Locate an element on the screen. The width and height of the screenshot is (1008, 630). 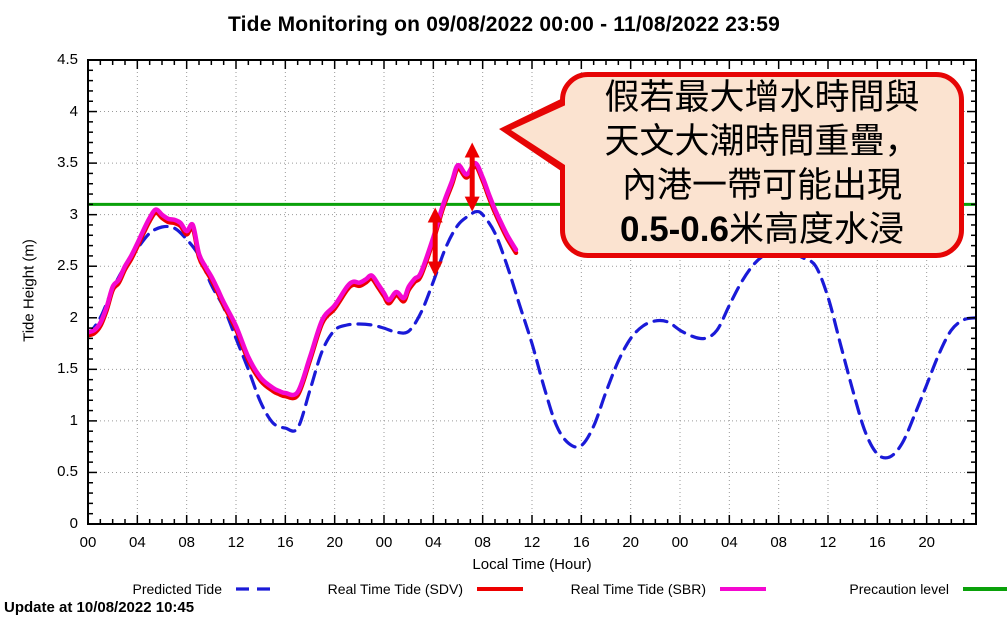
y-tick-label: 0.5 is located at coordinates (67, 472).